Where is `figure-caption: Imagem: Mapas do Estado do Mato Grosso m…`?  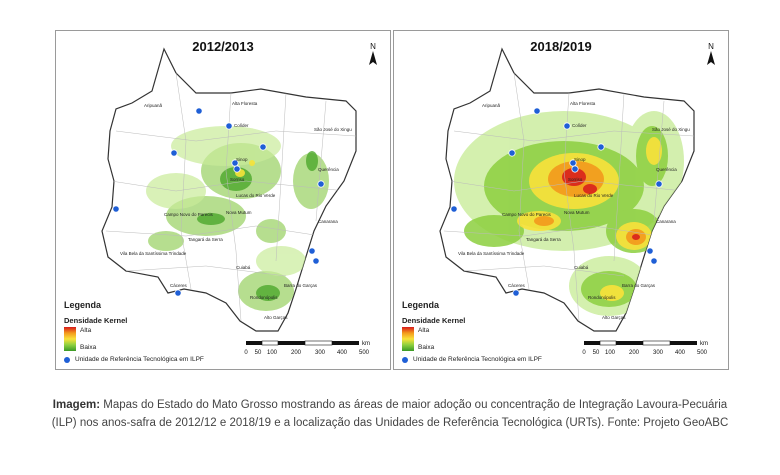
figure-caption: Imagem: Mapas do Estado do Mato Grosso m… is located at coordinates (390, 414).